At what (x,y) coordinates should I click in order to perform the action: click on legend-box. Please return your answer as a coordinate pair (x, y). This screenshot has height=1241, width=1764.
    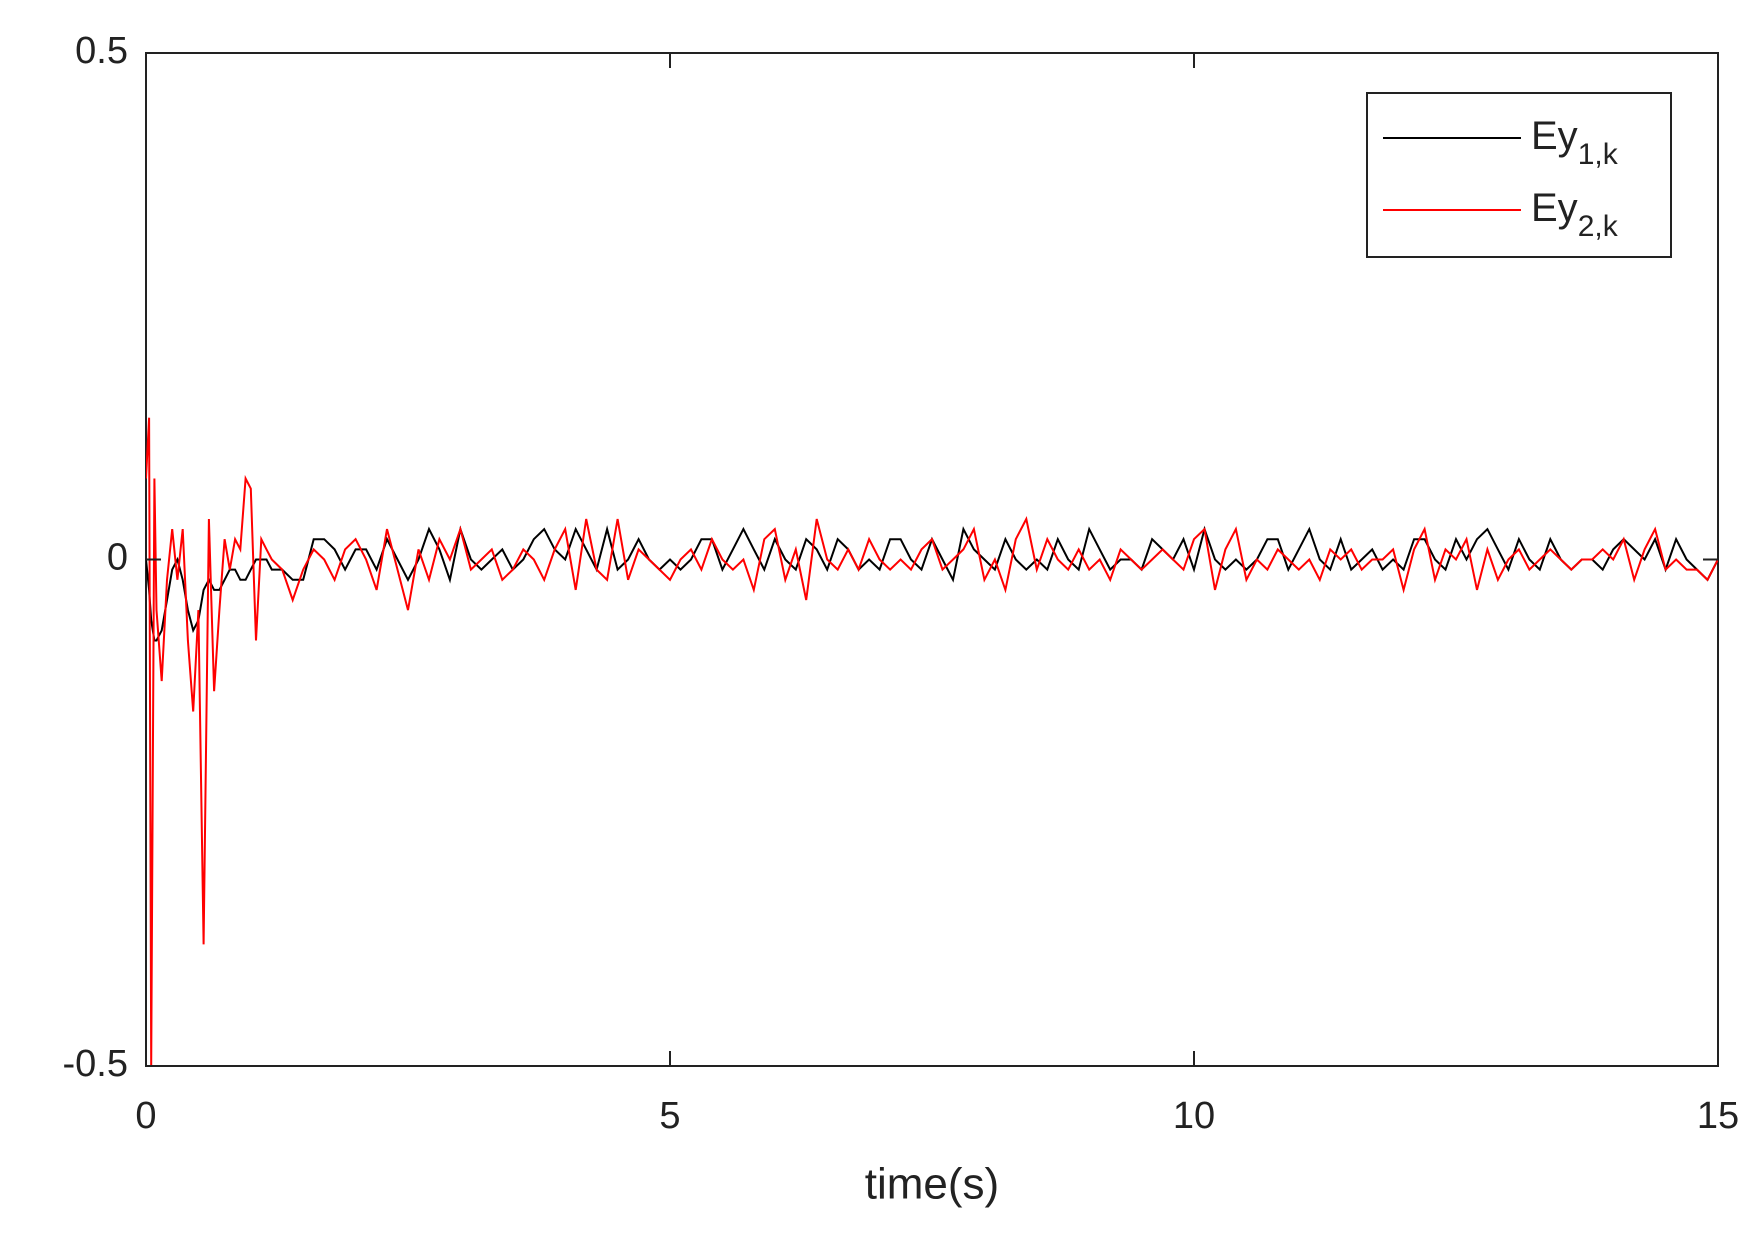
    Looking at the image, I should click on (1519, 175).